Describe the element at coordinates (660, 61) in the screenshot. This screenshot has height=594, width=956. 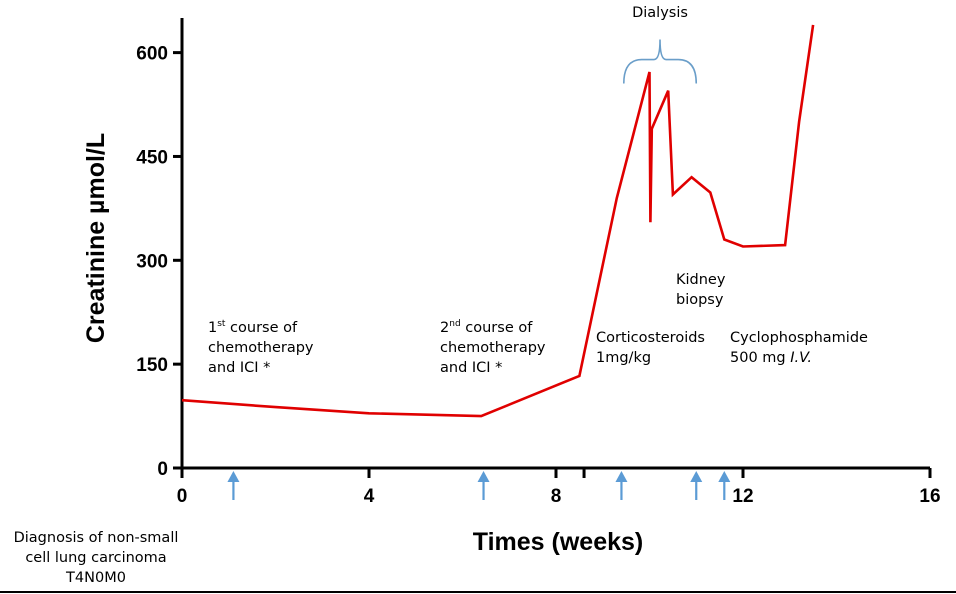
I see `dialysis-bracket-shape` at that location.